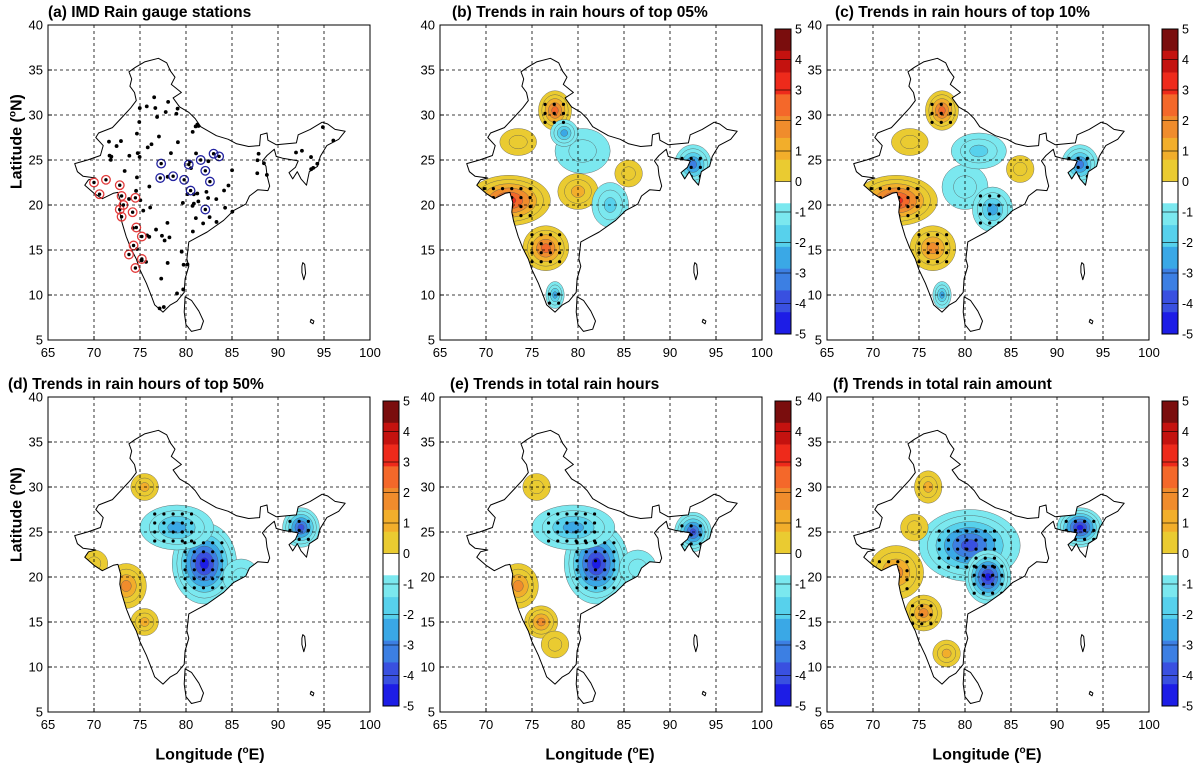 This screenshot has width=1200, height=767. Describe the element at coordinates (428, 532) in the screenshot. I see `y-tick-label: 25` at that location.